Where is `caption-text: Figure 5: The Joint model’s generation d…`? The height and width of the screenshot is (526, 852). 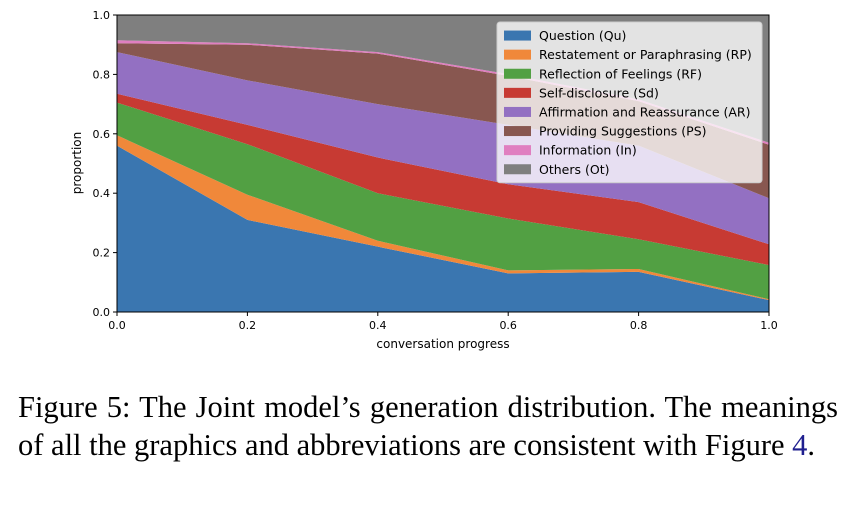 caption-text: Figure 5: The Joint model’s generation d… is located at coordinates (428, 426).